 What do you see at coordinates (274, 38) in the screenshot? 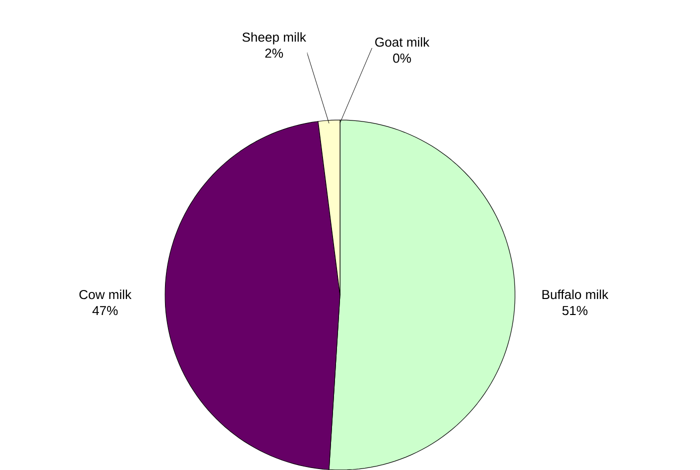
I see `slice-label: Sheep milk` at bounding box center [274, 38].